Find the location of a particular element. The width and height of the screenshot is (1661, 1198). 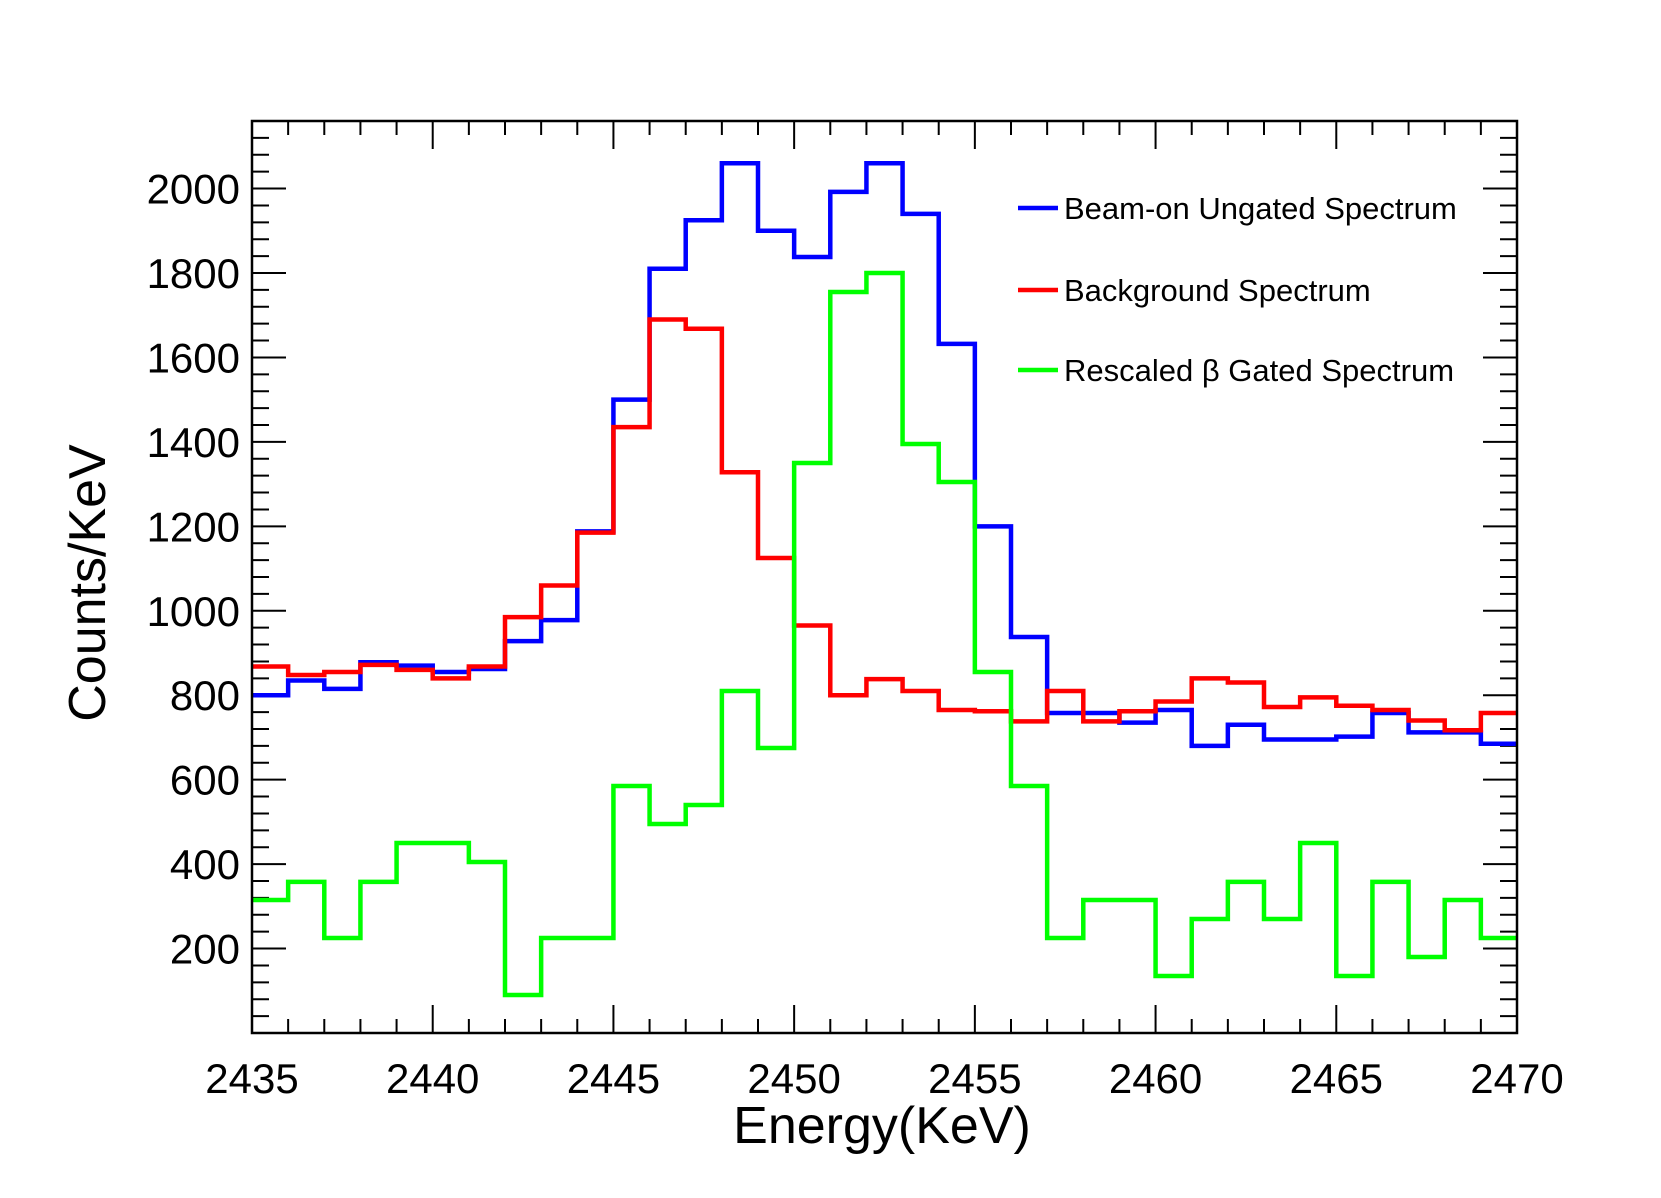

y-tick-label: 1000 is located at coordinates (193, 611).